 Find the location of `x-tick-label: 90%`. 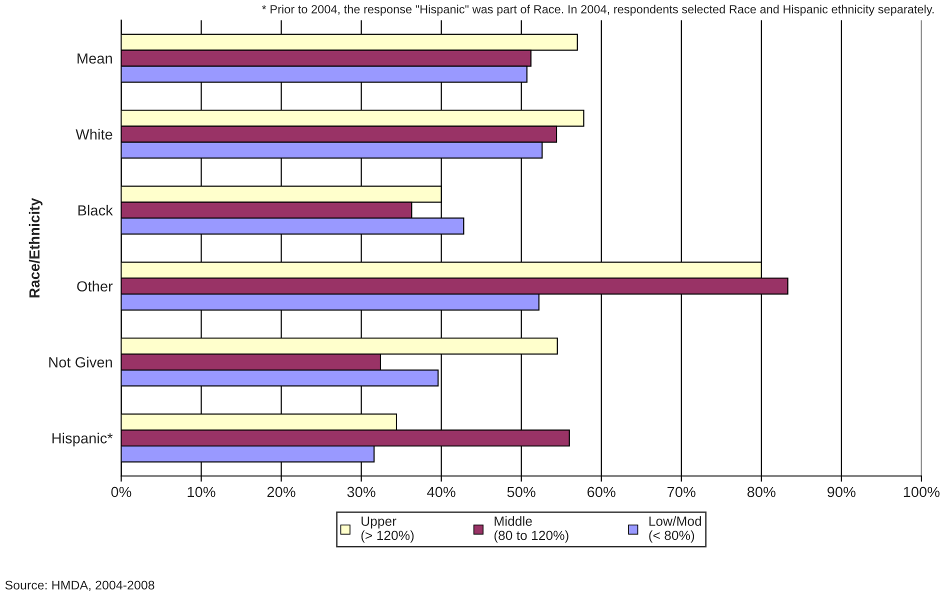

x-tick-label: 90% is located at coordinates (842, 492).